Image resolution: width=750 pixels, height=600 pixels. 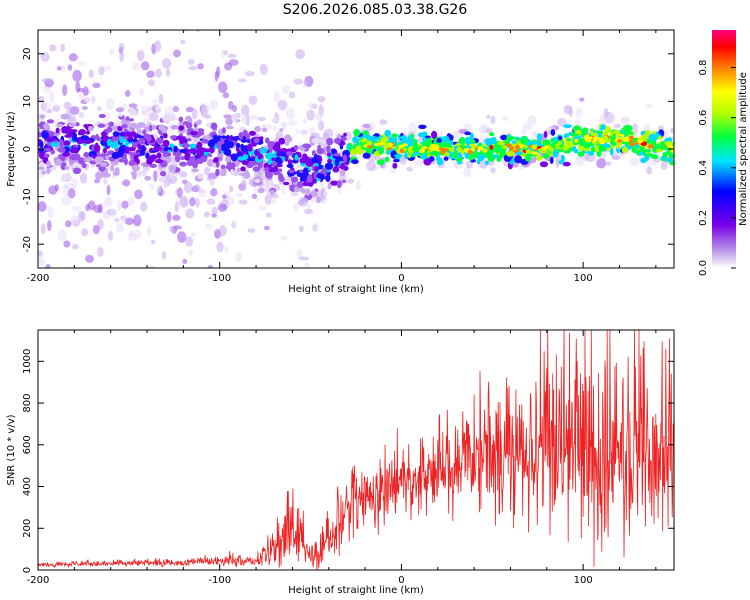 What do you see at coordinates (743, 149) in the screenshot?
I see `colorbar-label: Normalized spectral amplitude` at bounding box center [743, 149].